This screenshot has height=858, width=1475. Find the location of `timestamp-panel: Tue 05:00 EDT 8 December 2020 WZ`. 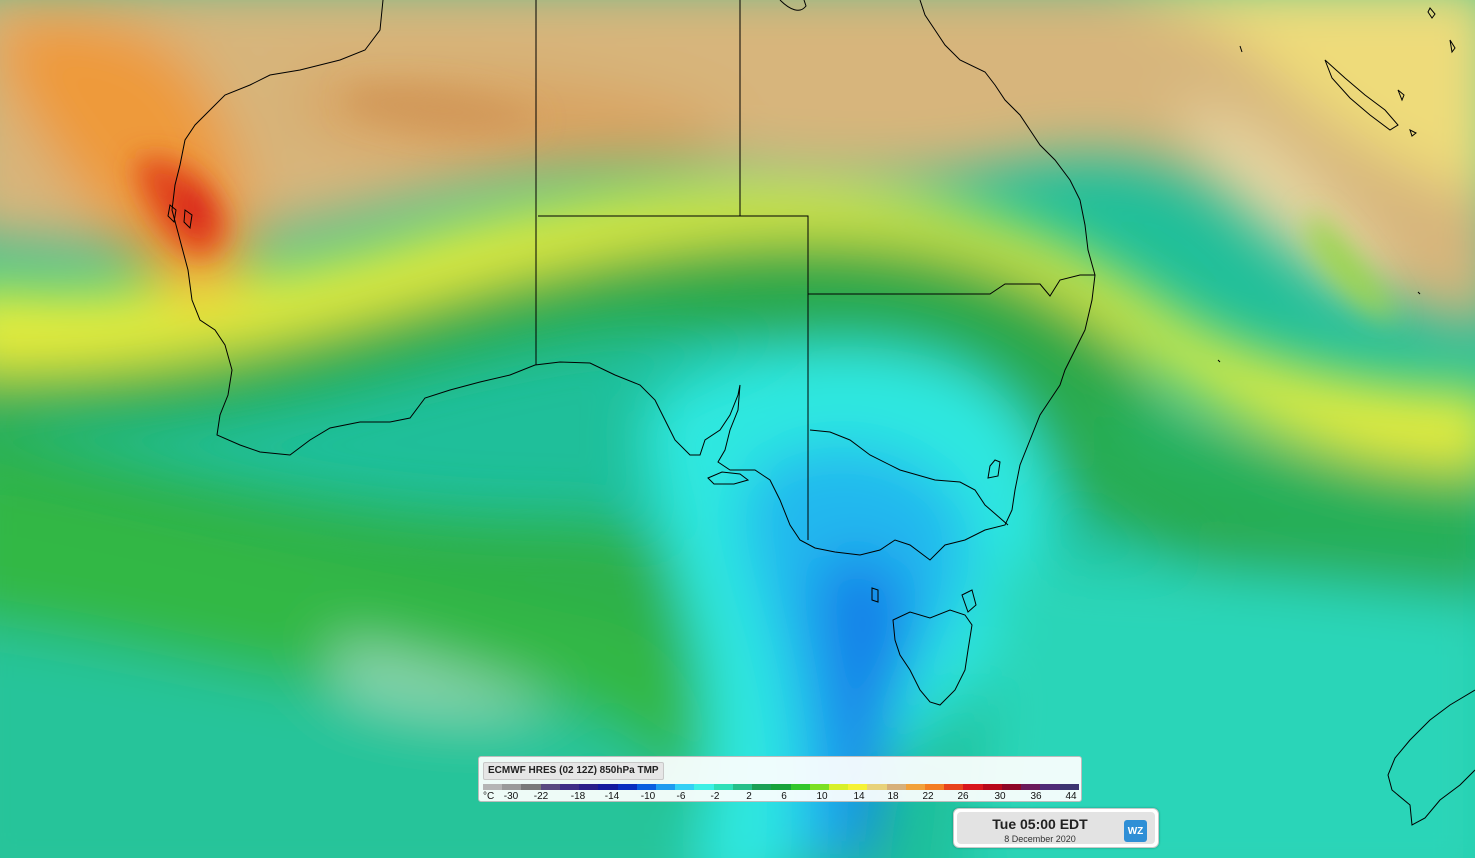

timestamp-panel: Tue 05:00 EDT 8 December 2020 WZ is located at coordinates (1056, 828).